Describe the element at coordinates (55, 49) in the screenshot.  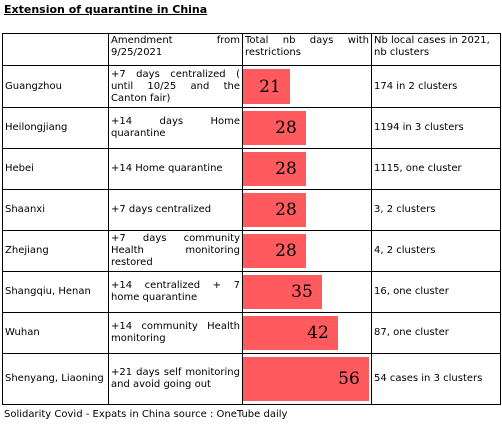
I see `header-province` at that location.